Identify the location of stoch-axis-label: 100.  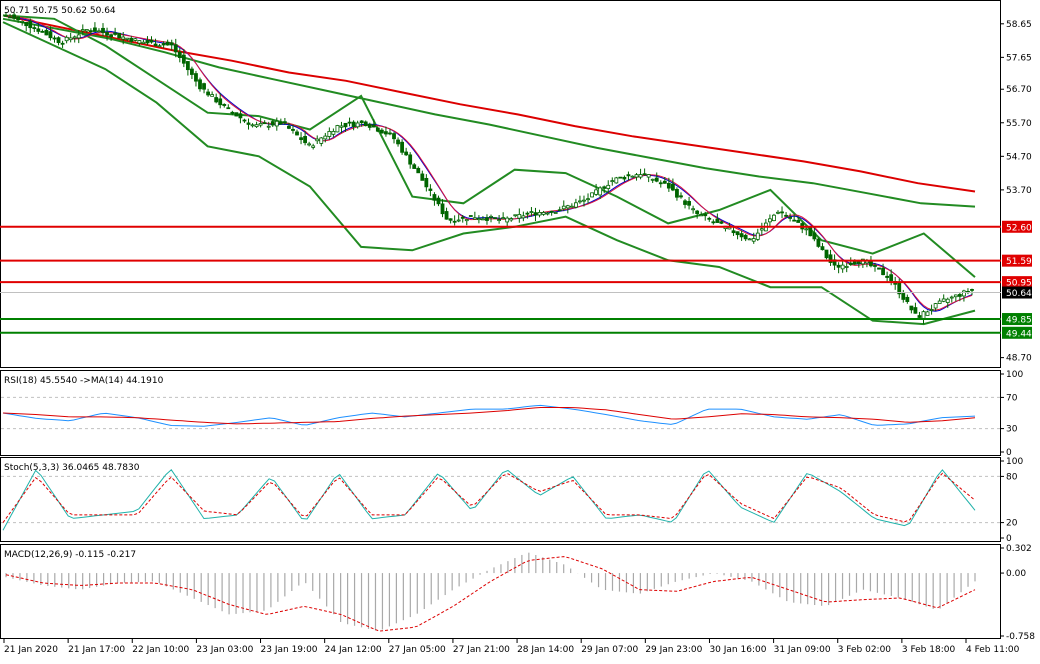
(1014, 462).